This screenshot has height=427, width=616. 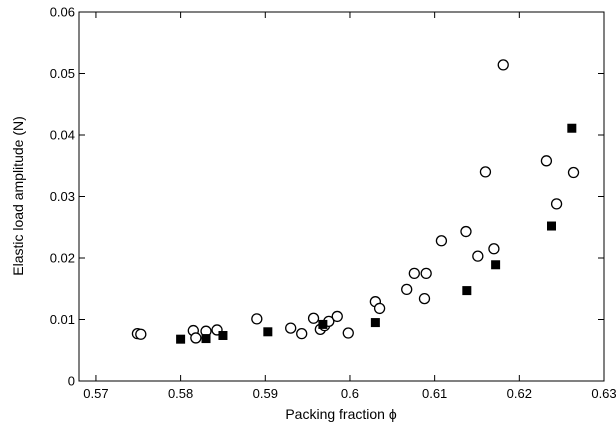 What do you see at coordinates (265, 393) in the screenshot?
I see `x-tick-label: 0.59` at bounding box center [265, 393].